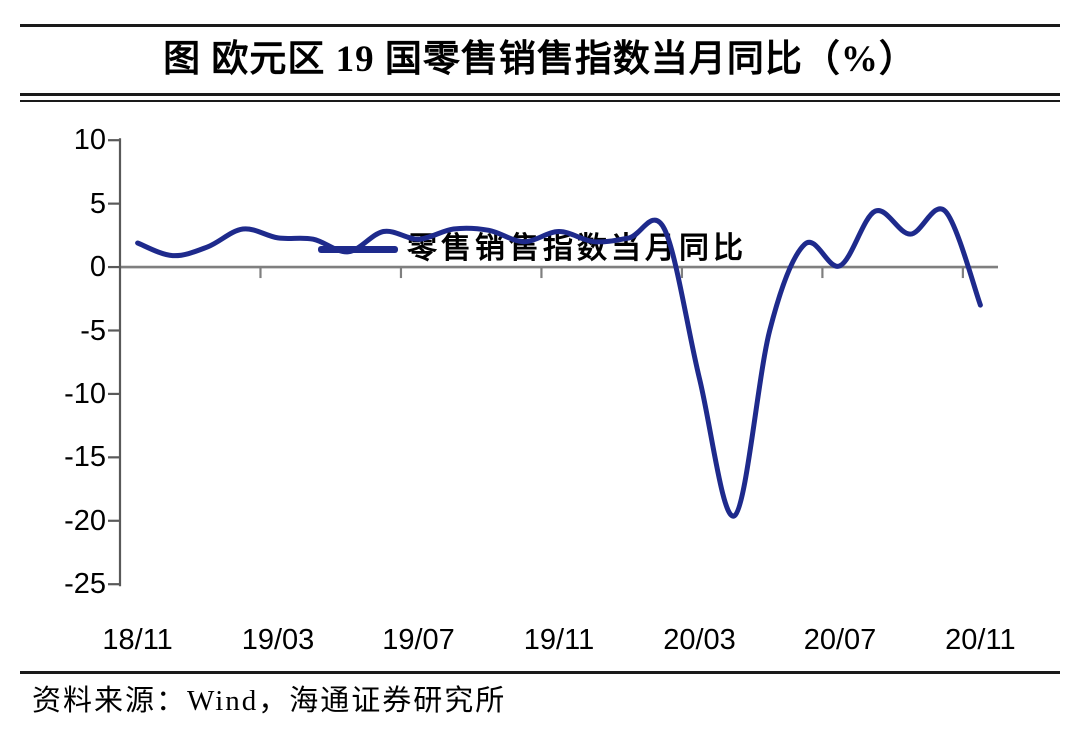 This screenshot has width=1080, height=749. I want to click on x-axis-label: 19/03, so click(278, 640).